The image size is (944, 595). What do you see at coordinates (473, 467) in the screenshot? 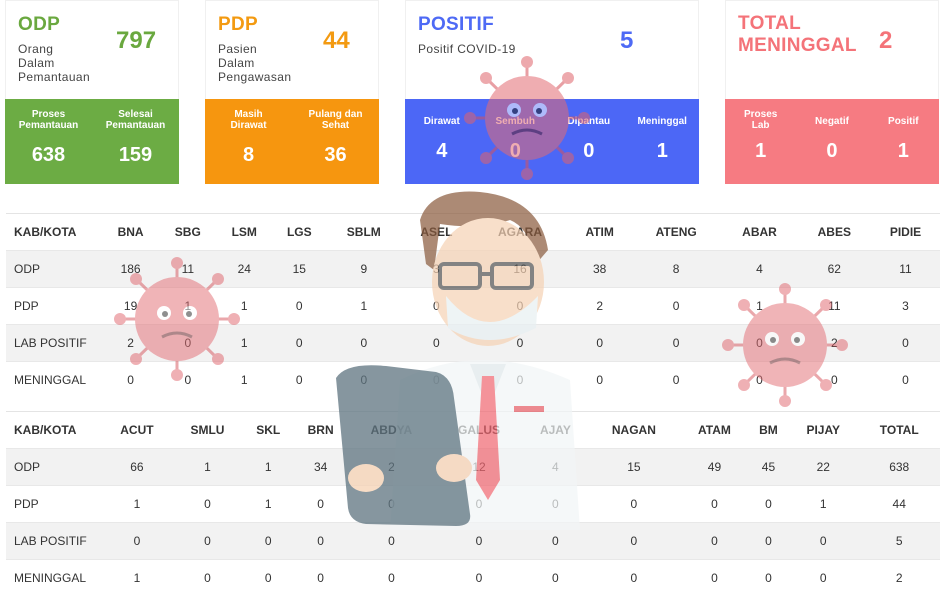
I see `table-row: ODP 66 1 1 34 2 12 4 15 49 45 22 638` at bounding box center [473, 467].